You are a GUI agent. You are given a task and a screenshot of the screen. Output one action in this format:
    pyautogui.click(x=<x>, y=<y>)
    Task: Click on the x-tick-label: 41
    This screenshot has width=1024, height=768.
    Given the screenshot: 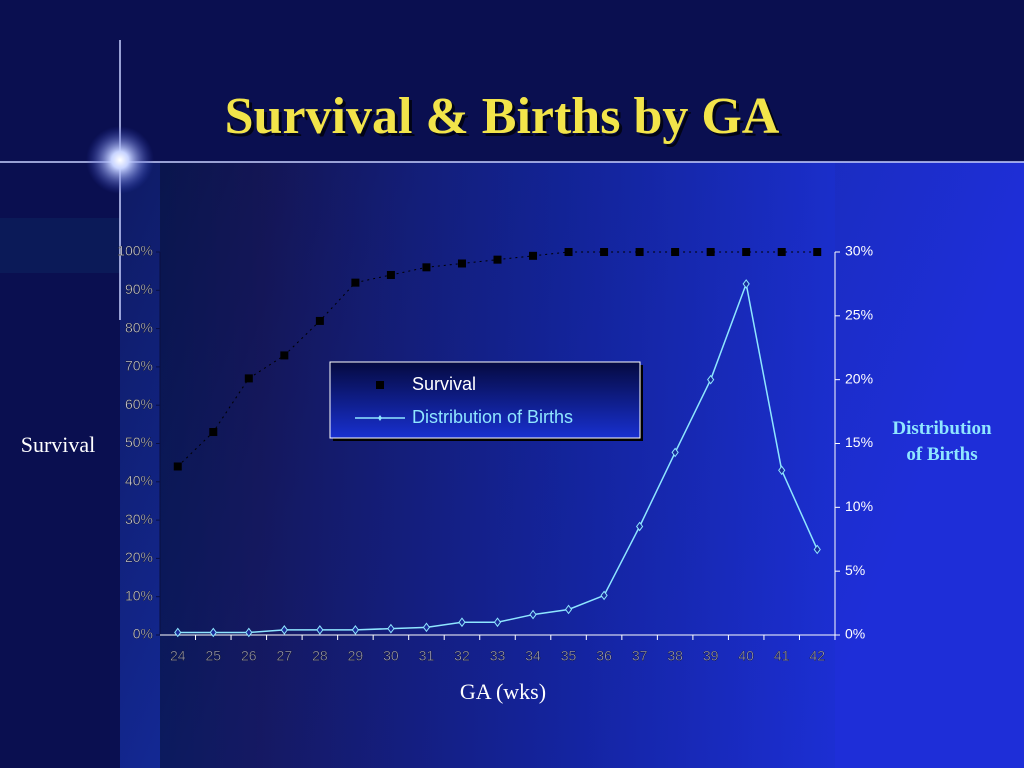 What is the action you would take?
    pyautogui.click(x=782, y=656)
    